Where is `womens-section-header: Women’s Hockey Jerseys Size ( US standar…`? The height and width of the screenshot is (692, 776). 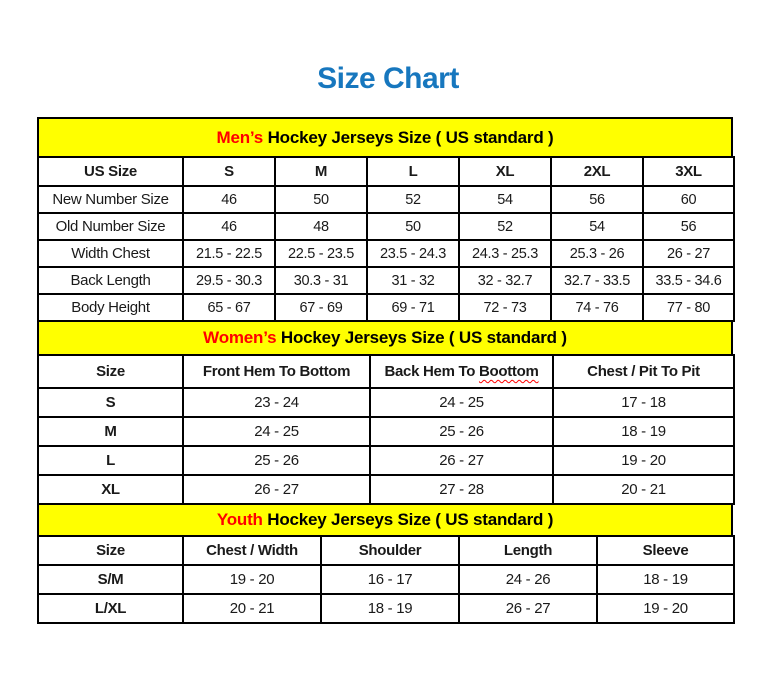
womens-section-header: Women’s Hockey Jerseys Size ( US standar… is located at coordinates (385, 338).